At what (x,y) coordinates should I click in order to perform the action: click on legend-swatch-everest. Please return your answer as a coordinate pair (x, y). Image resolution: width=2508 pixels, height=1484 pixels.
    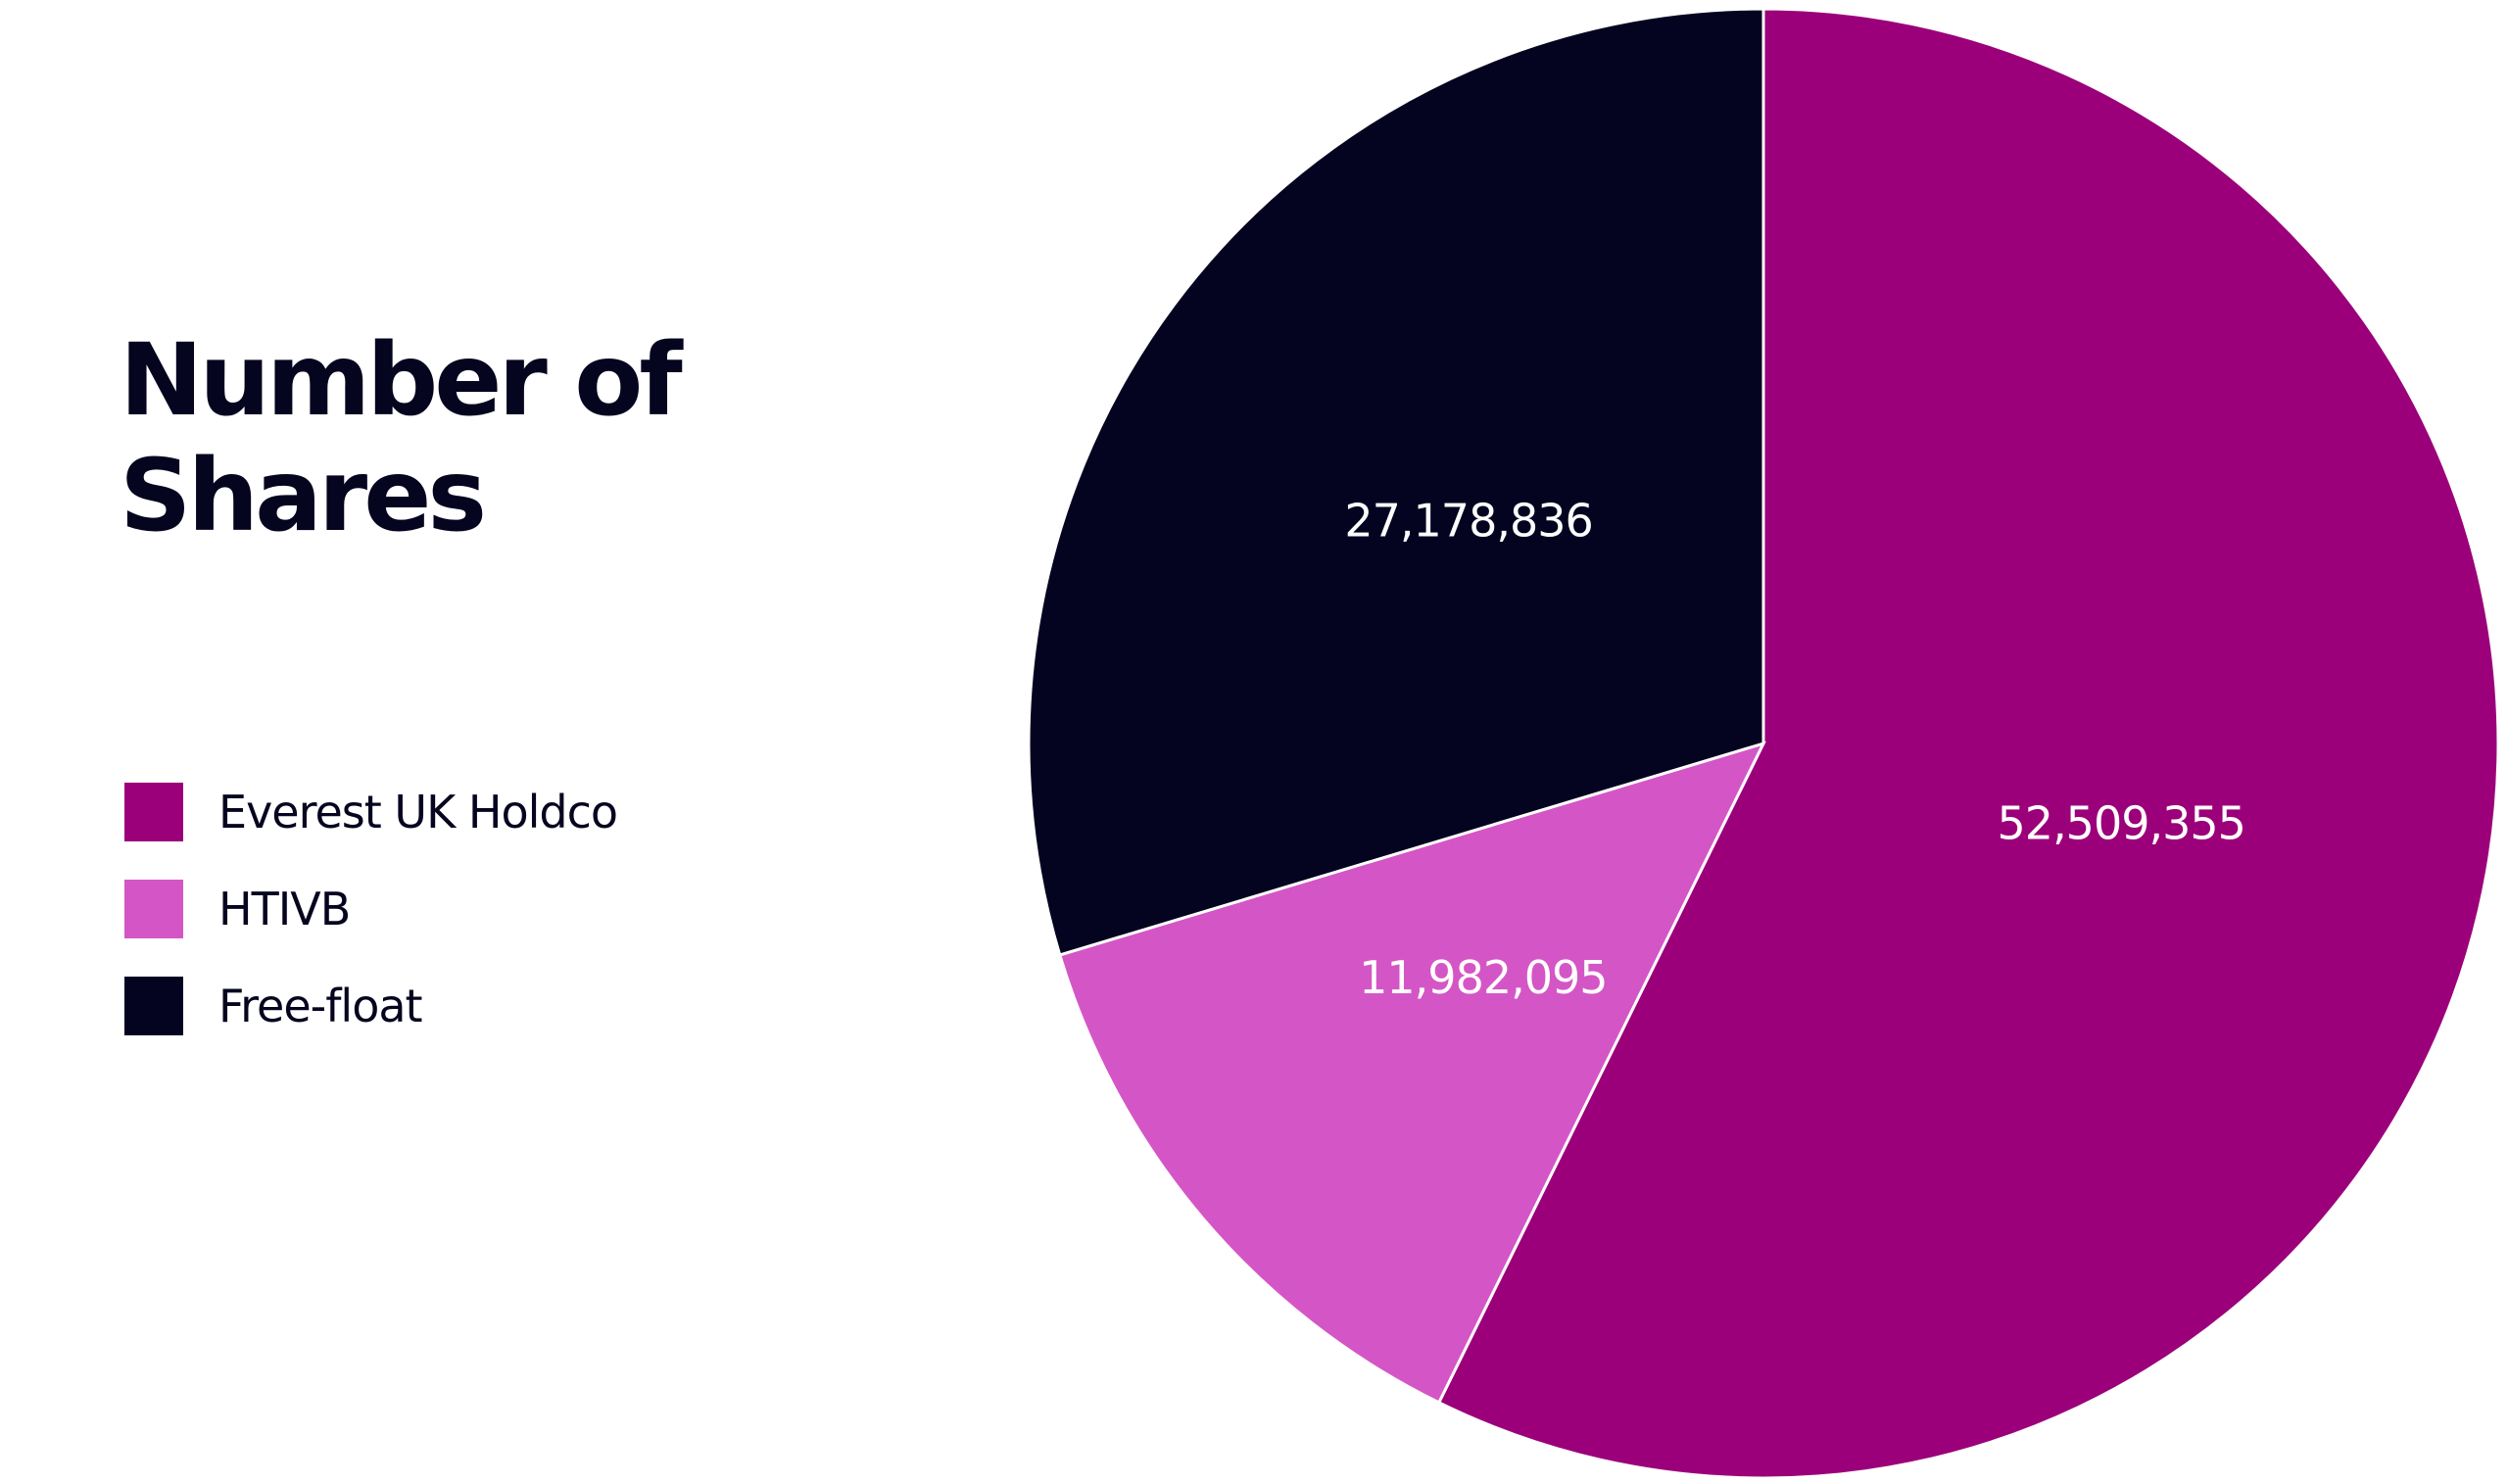
    Looking at the image, I should click on (153, 812).